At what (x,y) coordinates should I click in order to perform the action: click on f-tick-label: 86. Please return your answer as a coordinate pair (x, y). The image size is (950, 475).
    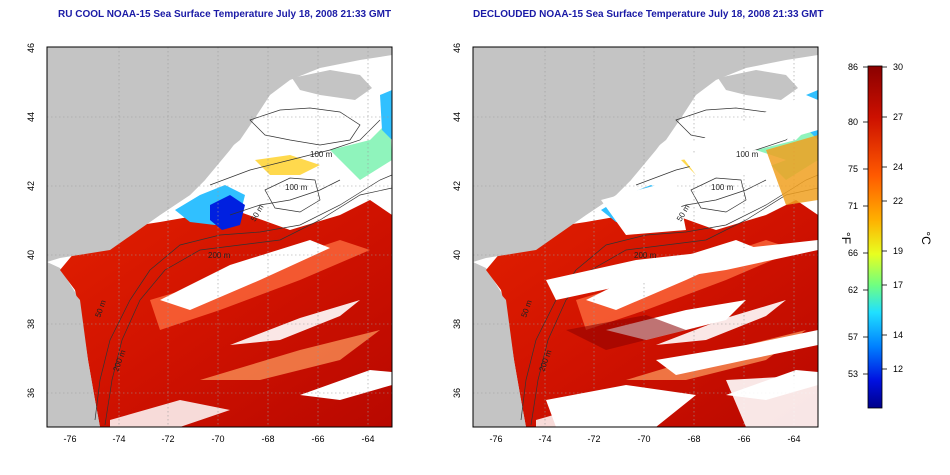
    Looking at the image, I should click on (853, 67).